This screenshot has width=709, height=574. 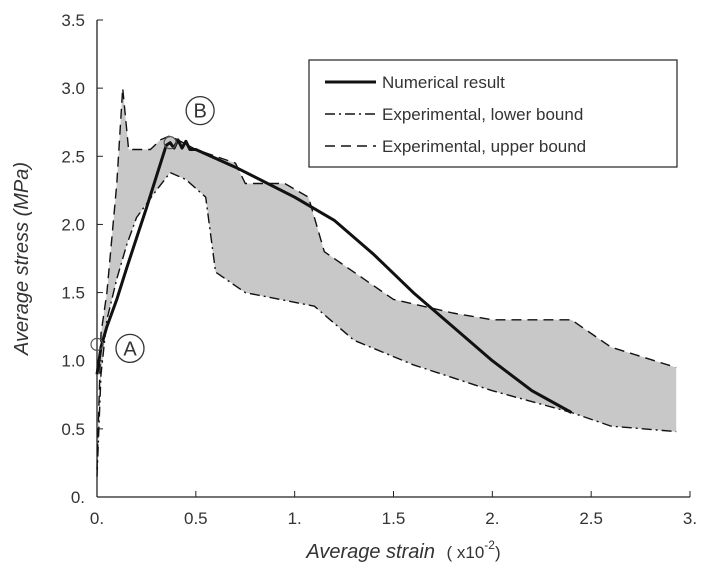 I want to click on y-tick-label: 3.0, so click(x=73, y=88).